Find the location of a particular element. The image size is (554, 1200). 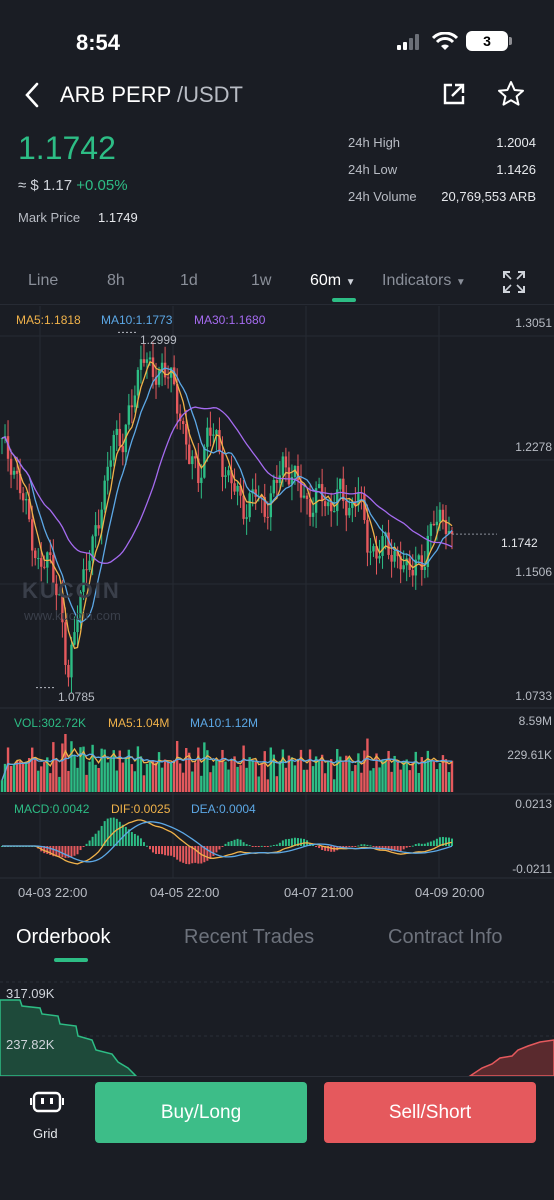

tab-recent-trades: Recent Trades is located at coordinates (249, 937).